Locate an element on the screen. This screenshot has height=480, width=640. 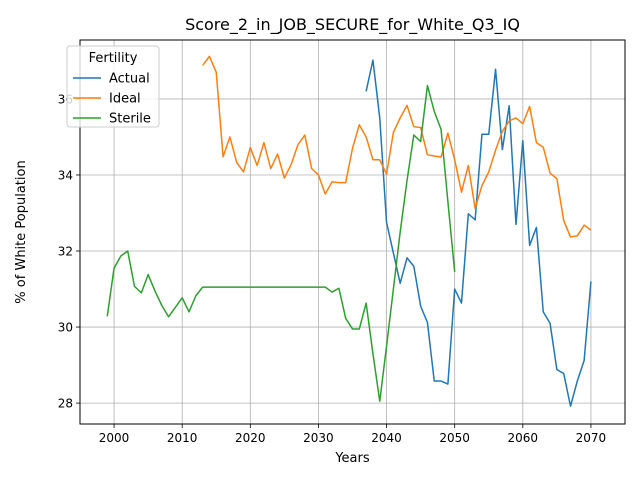
y-tick-label: 34 is located at coordinates (65, 175).